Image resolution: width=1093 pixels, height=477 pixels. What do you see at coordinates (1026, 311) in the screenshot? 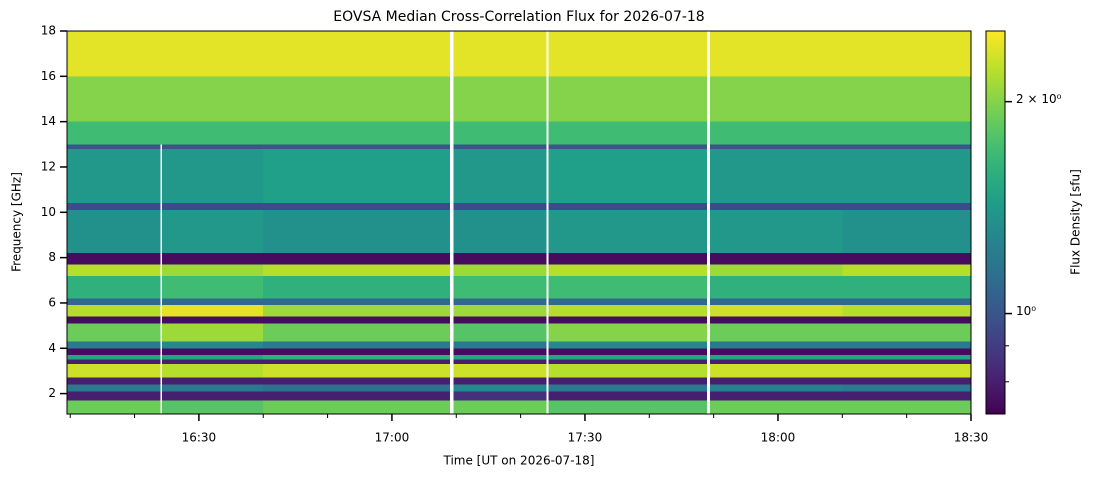
I see `colorbar-tick-label: 10⁰` at bounding box center [1026, 311].